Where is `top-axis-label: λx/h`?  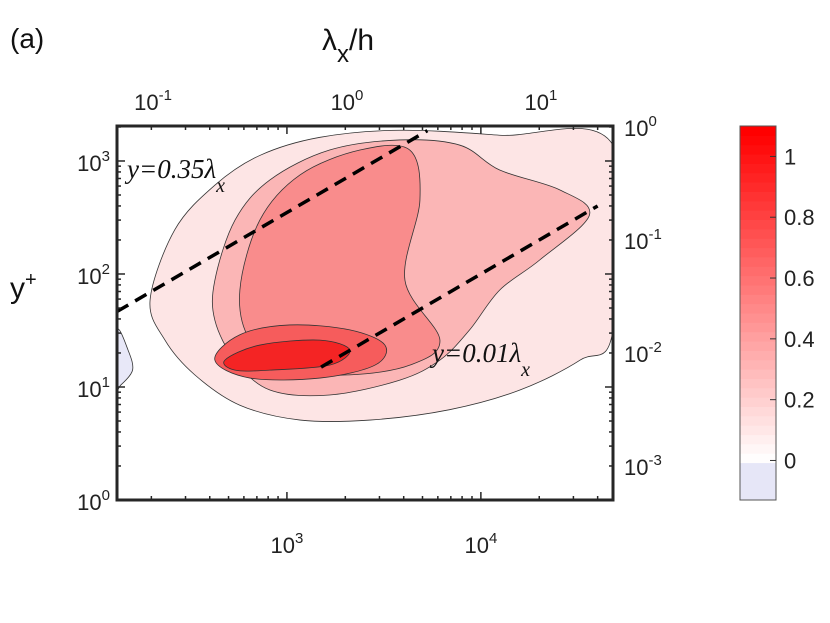 top-axis-label: λx/h is located at coordinates (348, 46).